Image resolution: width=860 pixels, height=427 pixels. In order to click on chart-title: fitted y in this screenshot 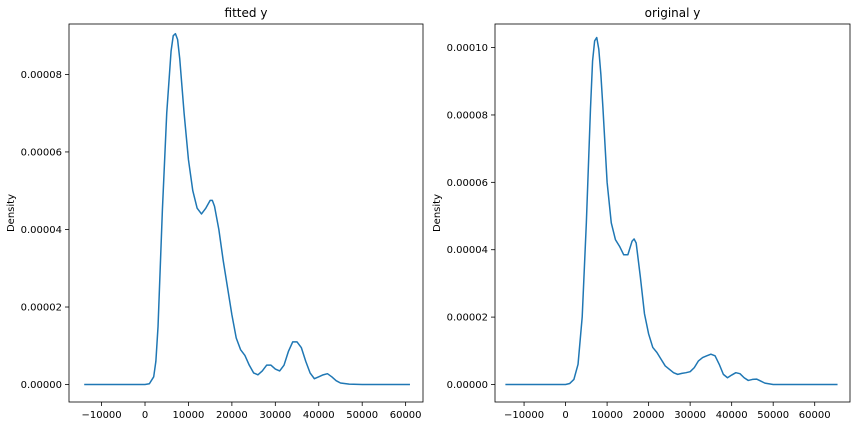, I will do `click(246, 13)`.